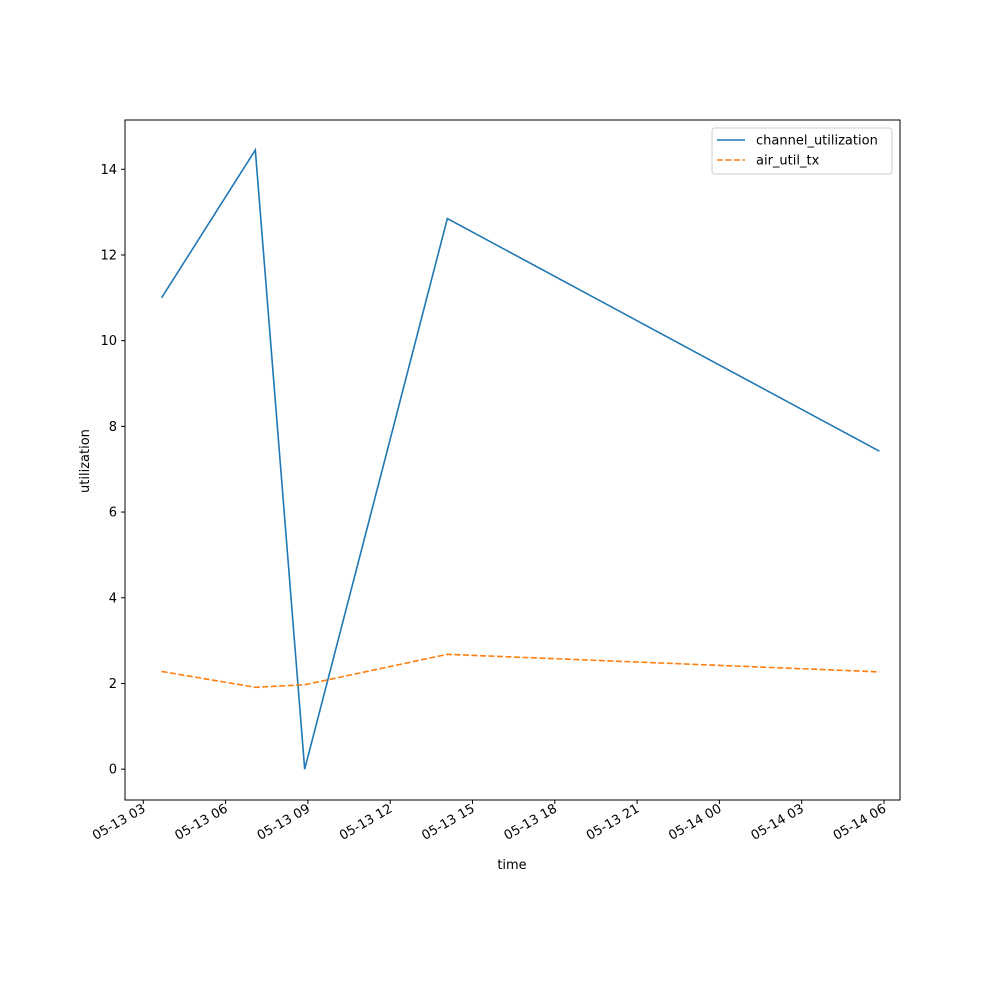 Image resolution: width=1000 pixels, height=1000 pixels. I want to click on y-tick-label: 4, so click(113, 598).